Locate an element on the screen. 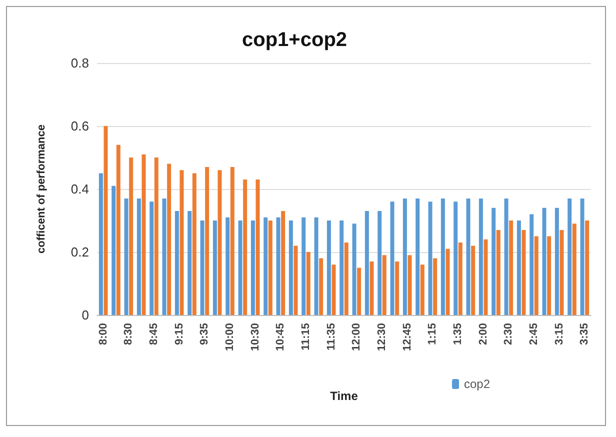 The height and width of the screenshot is (437, 616). y-tick-label: 0.4 is located at coordinates (79, 189).